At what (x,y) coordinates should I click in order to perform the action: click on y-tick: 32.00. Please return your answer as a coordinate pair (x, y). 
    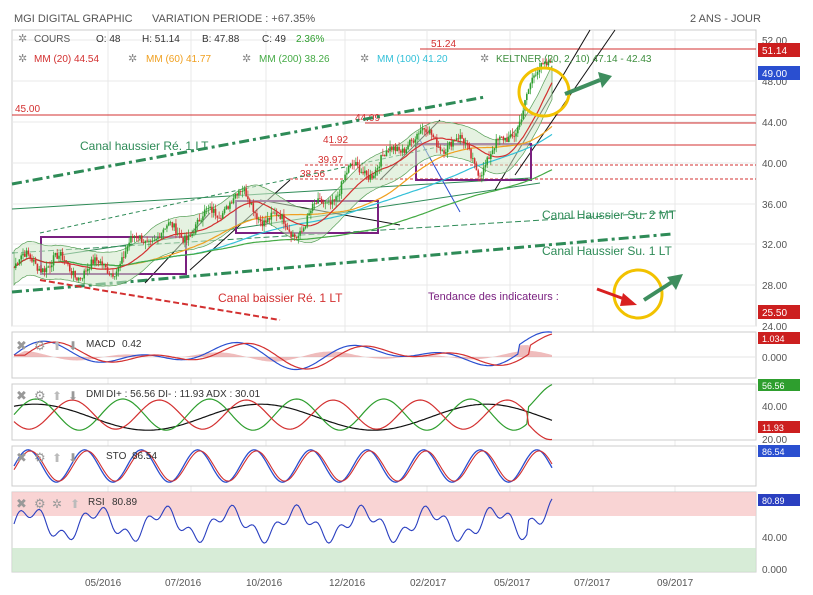
    Looking at the image, I should click on (774, 245).